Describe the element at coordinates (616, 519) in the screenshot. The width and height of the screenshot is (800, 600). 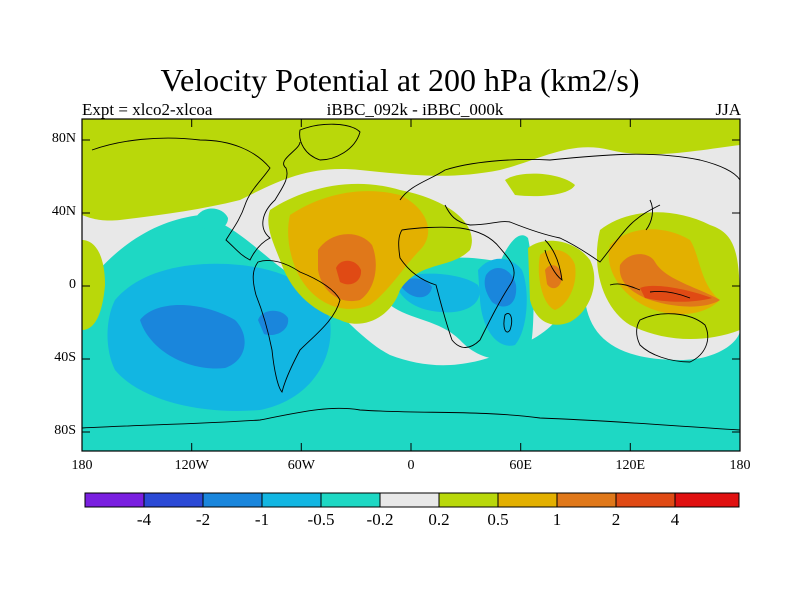
I see `cb-label-8: 2` at that location.